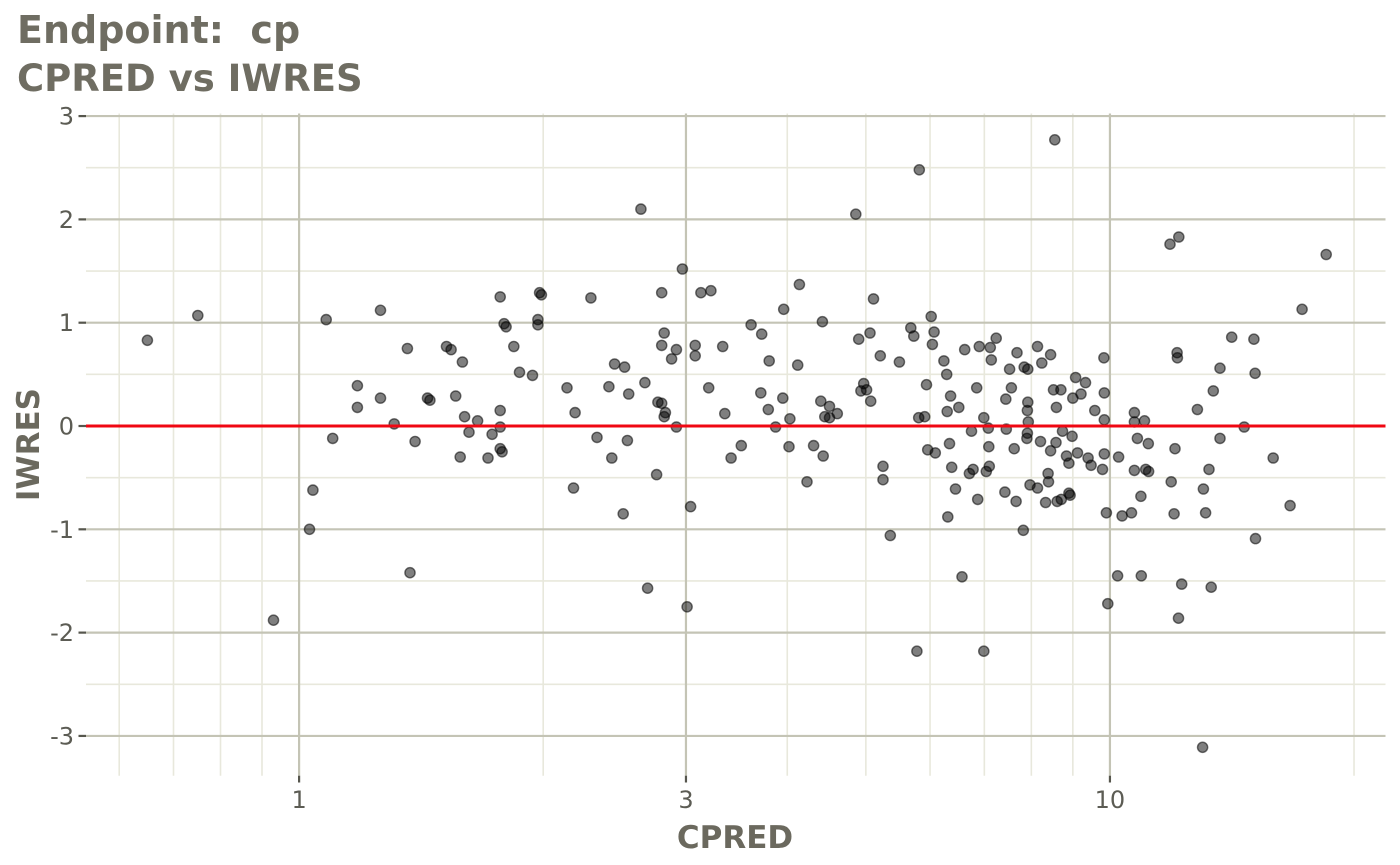 This screenshot has width=1400, height=865. I want to click on x-tick-label: 1, so click(298, 800).